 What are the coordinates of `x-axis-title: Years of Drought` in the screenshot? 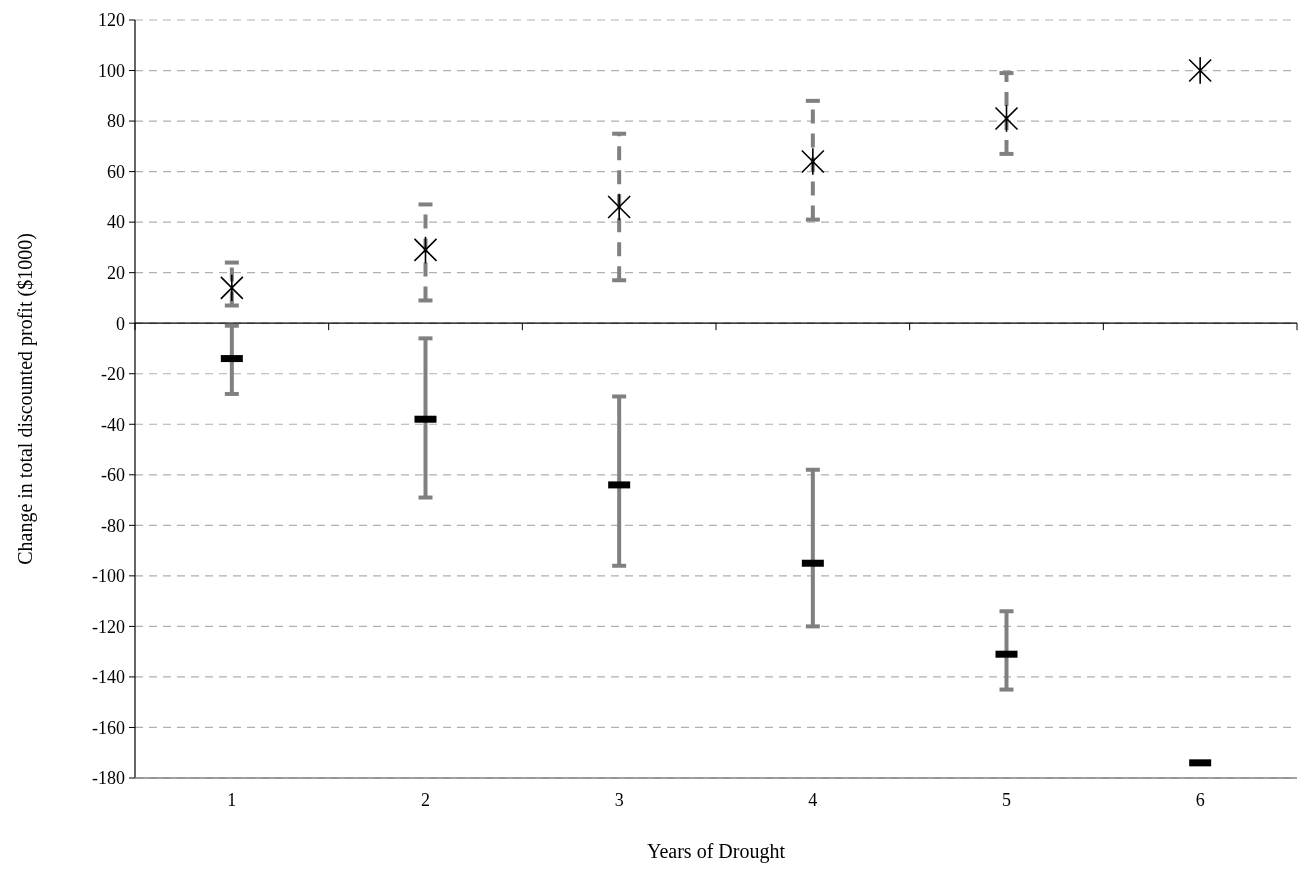 It's located at (716, 851).